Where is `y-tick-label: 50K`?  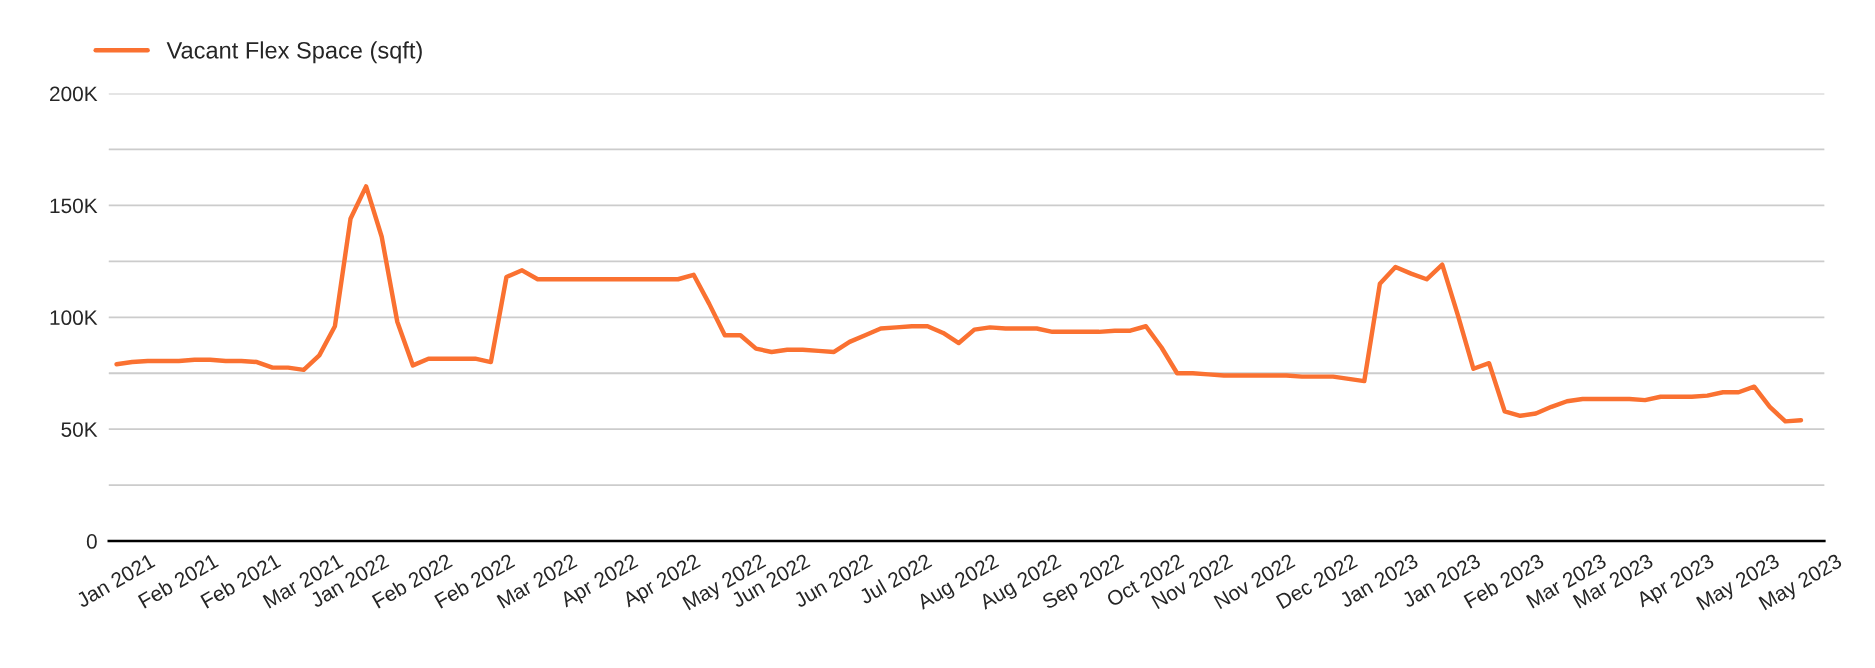
y-tick-label: 50K is located at coordinates (79, 429).